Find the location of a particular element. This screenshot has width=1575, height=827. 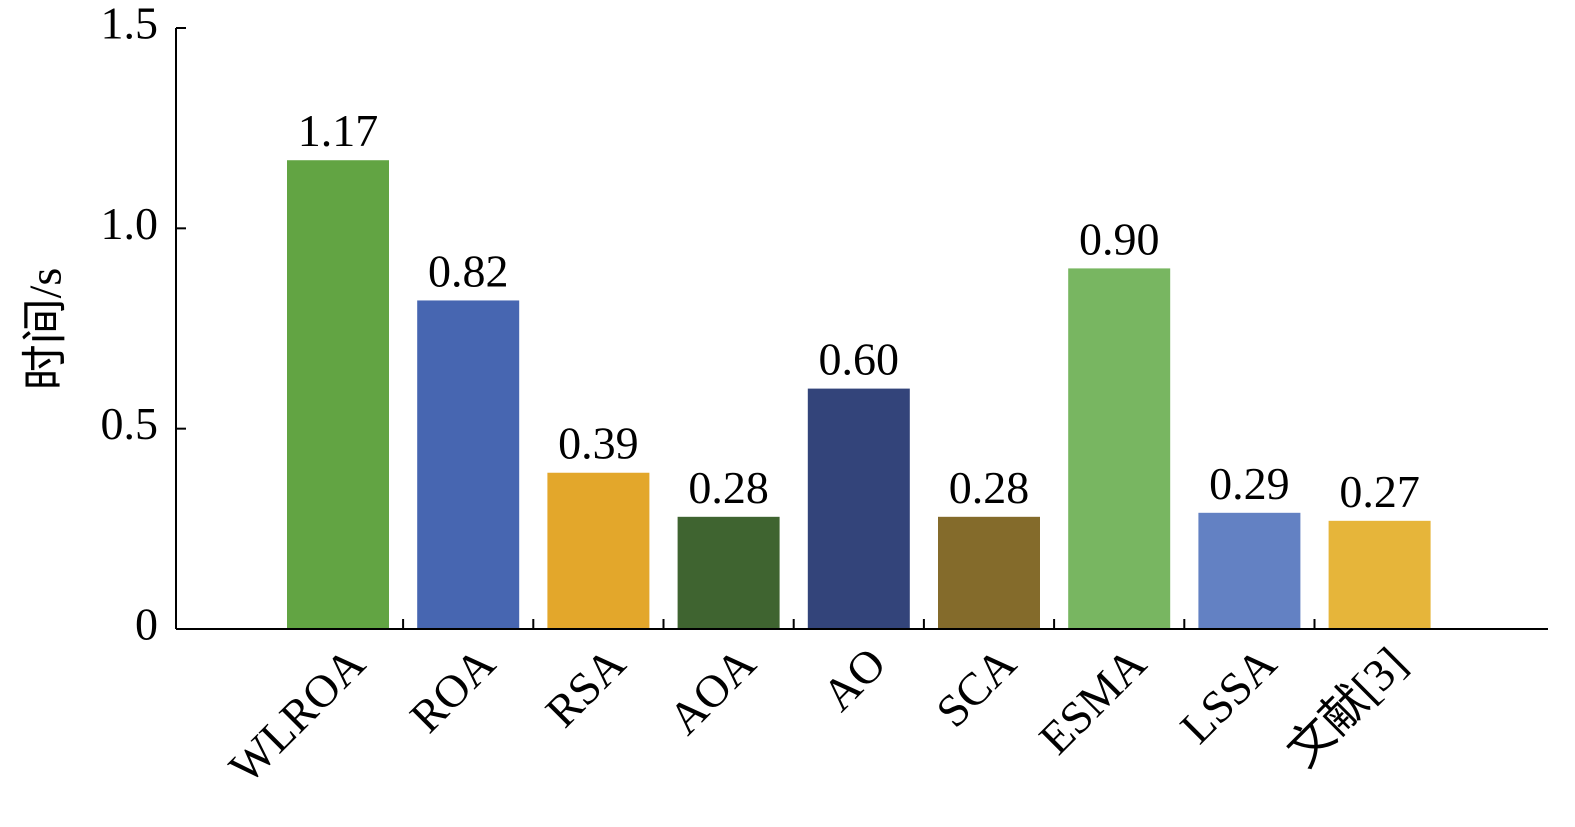

data-label: 0.27 is located at coordinates (1379, 491).